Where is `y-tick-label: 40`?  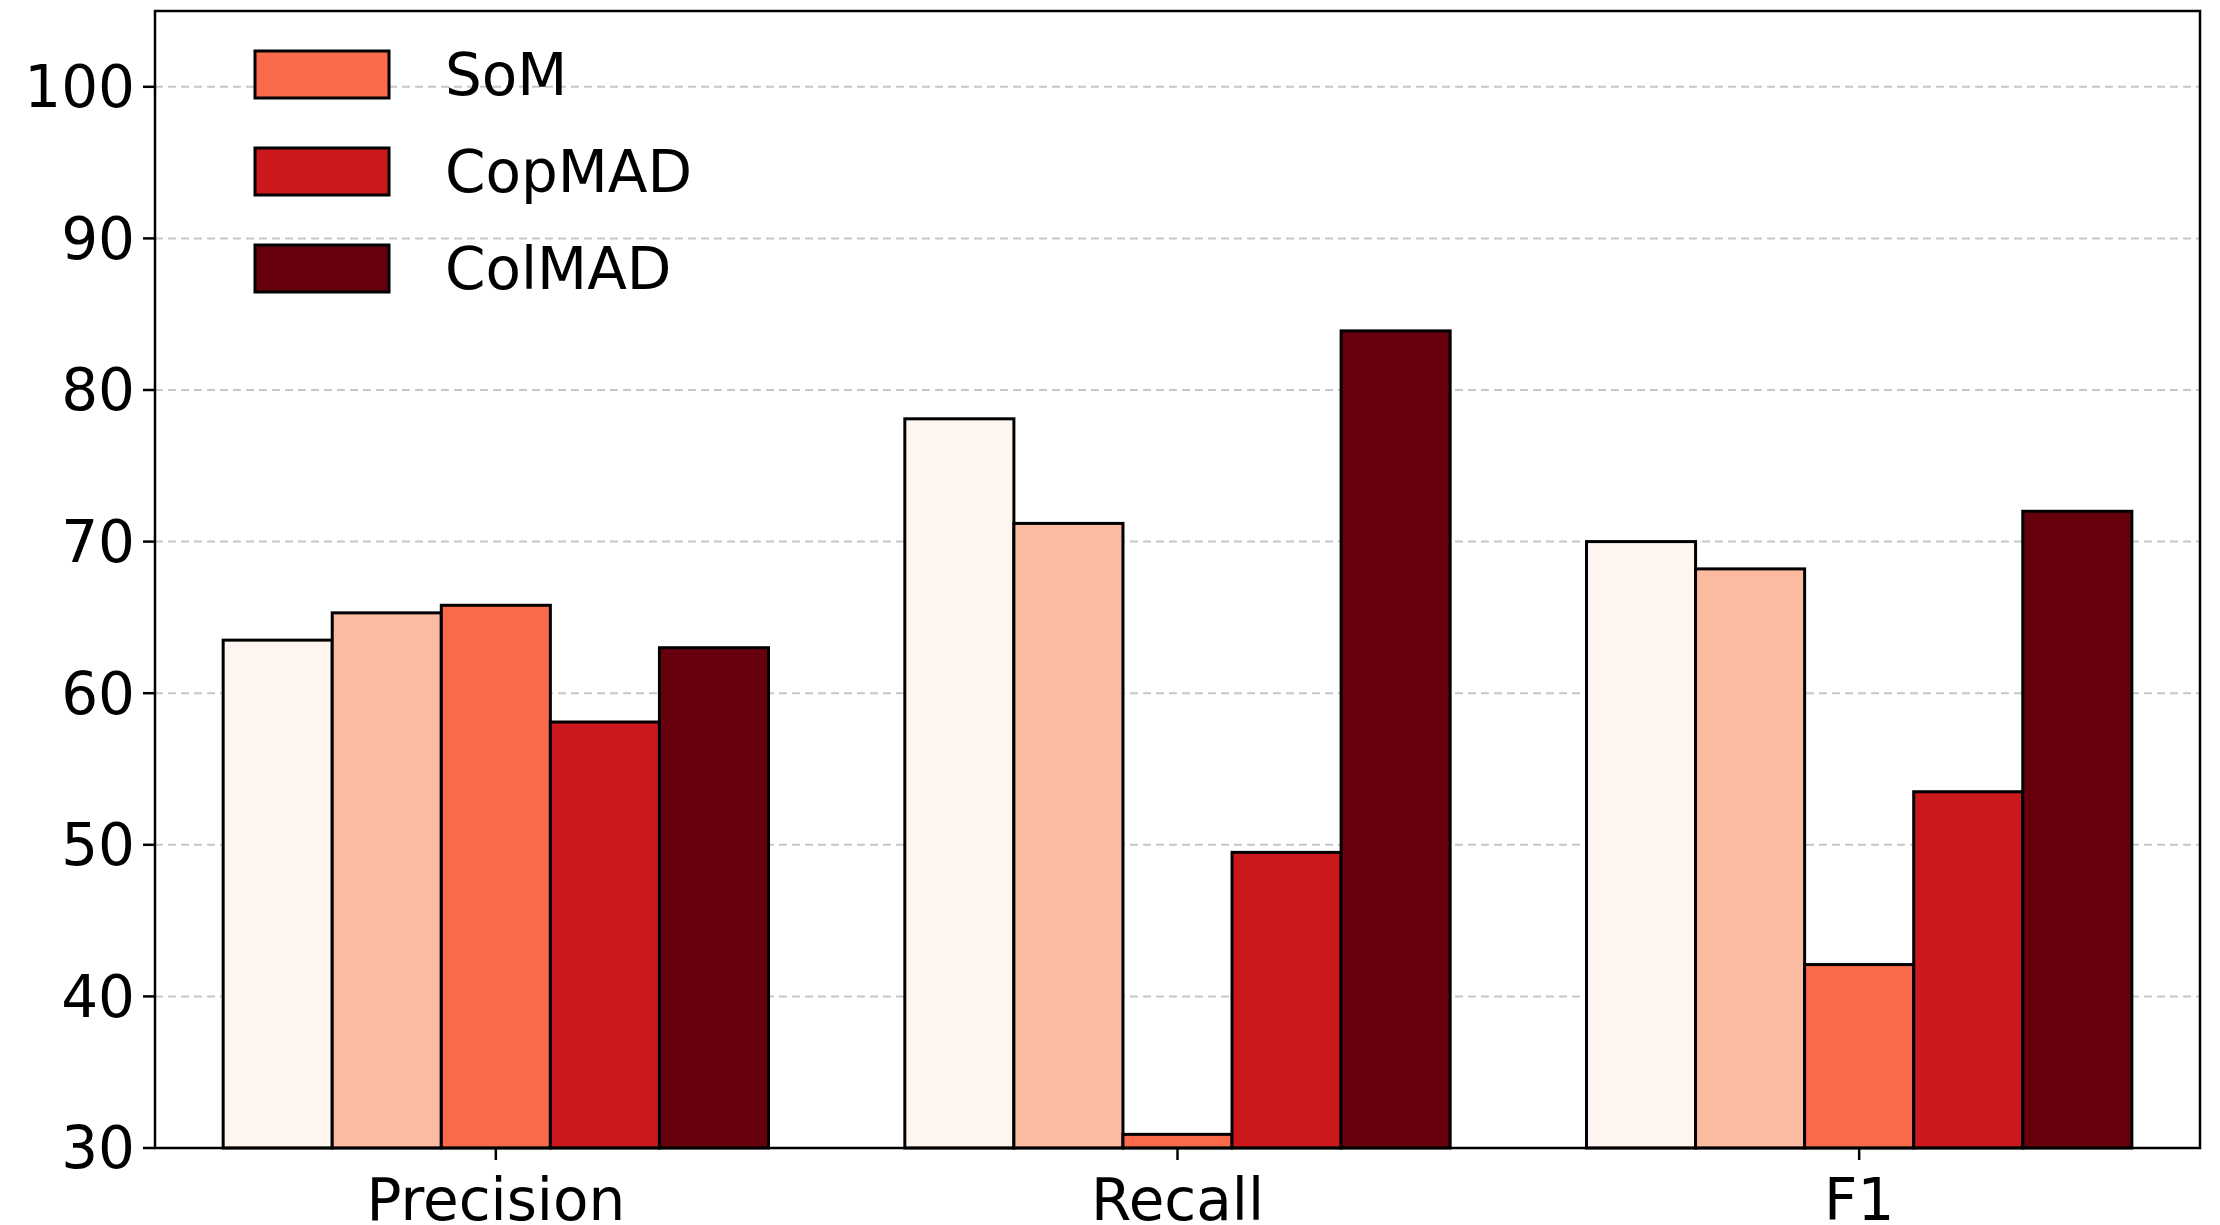 y-tick-label: 40 is located at coordinates (98, 996).